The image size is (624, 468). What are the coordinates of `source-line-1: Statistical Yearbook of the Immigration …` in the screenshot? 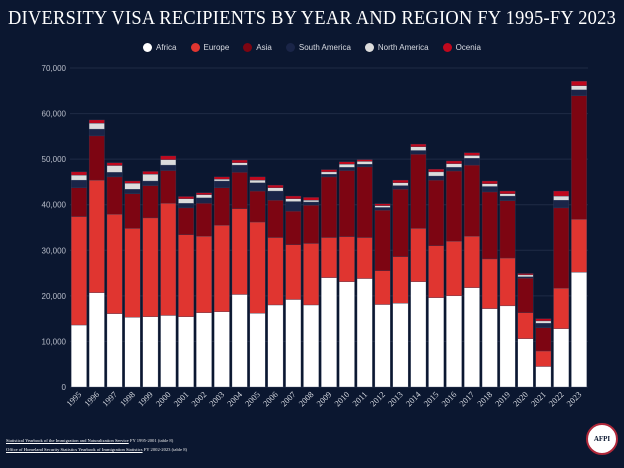 It's located at (89, 441).